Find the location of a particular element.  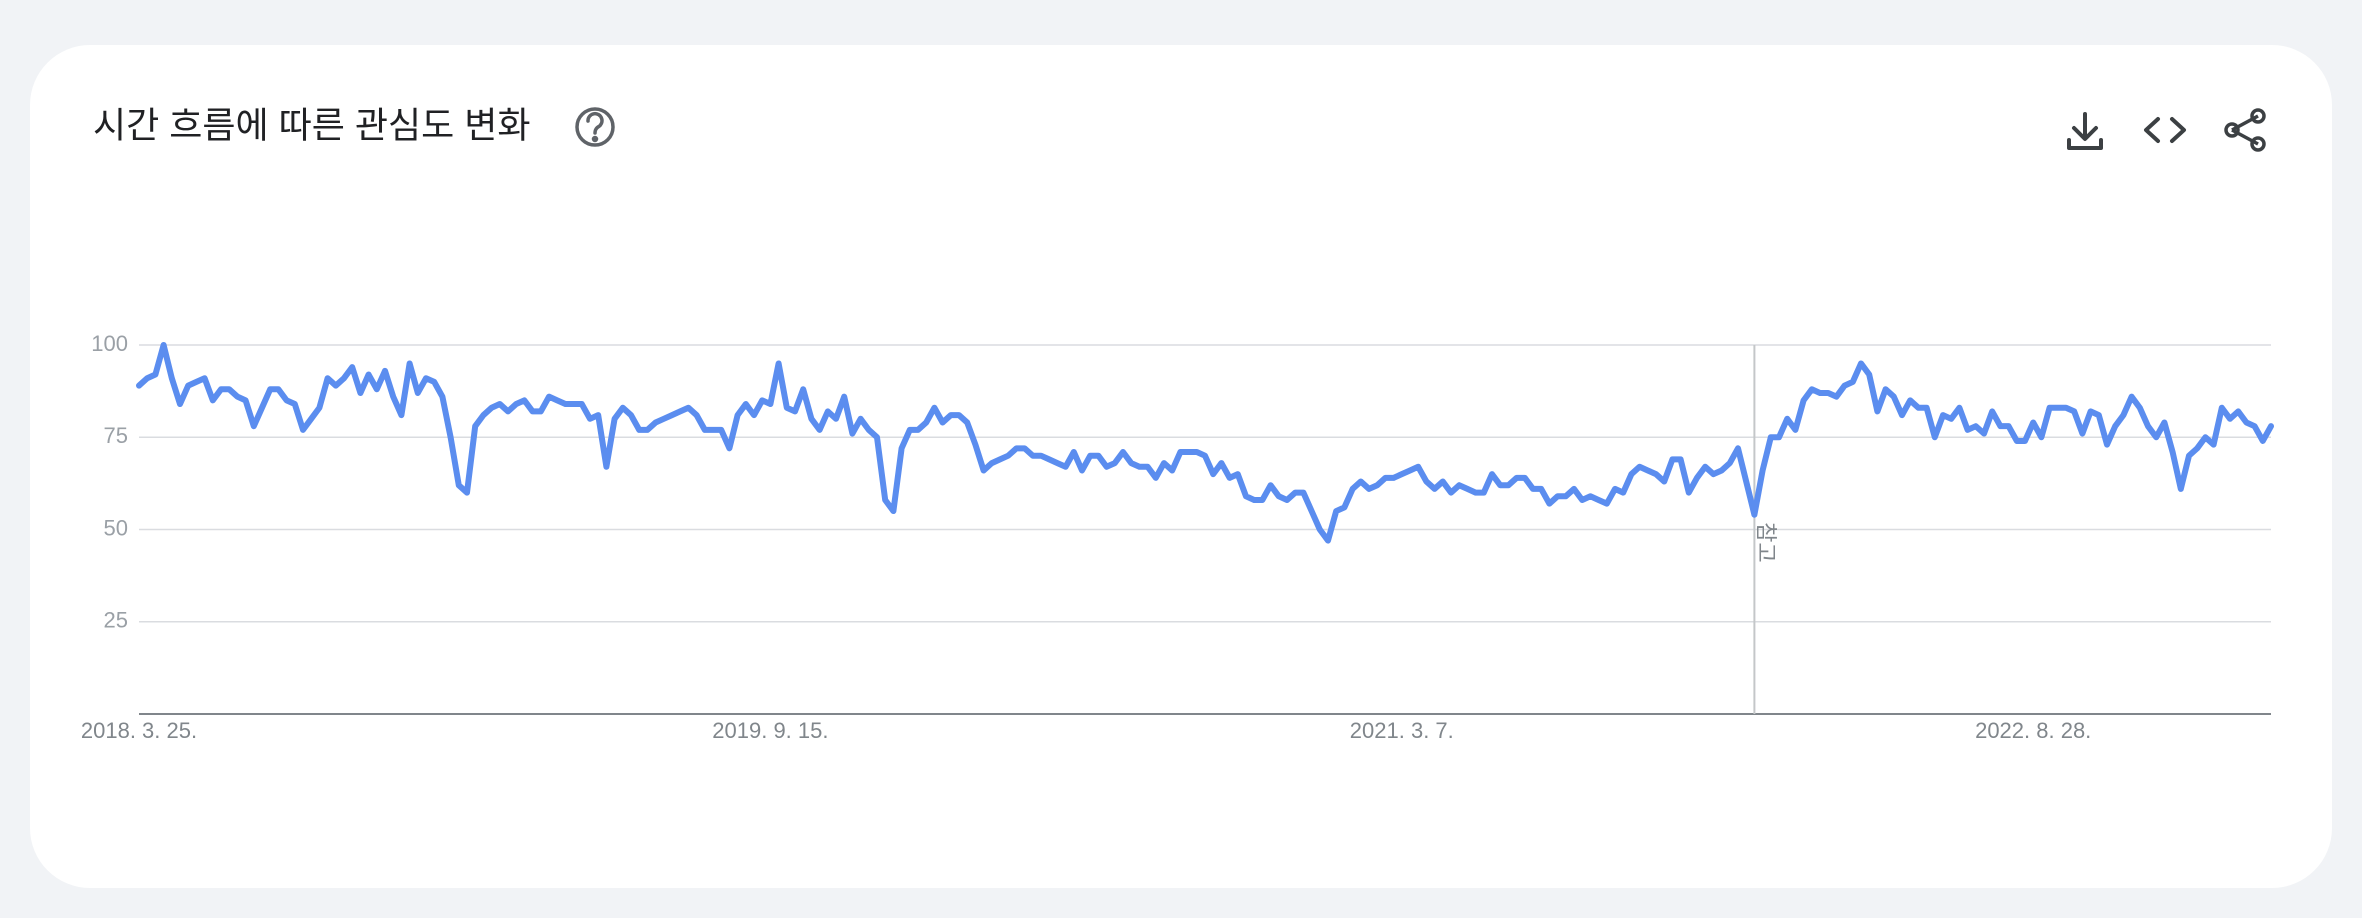

share-button is located at coordinates (2245, 130).